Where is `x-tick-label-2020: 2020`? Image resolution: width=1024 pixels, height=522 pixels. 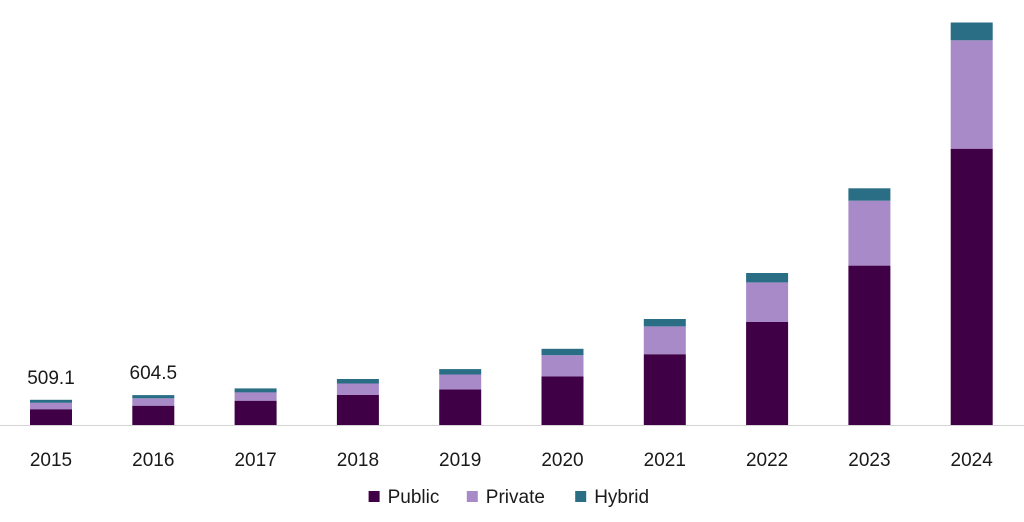 x-tick-label-2020: 2020 is located at coordinates (562, 460).